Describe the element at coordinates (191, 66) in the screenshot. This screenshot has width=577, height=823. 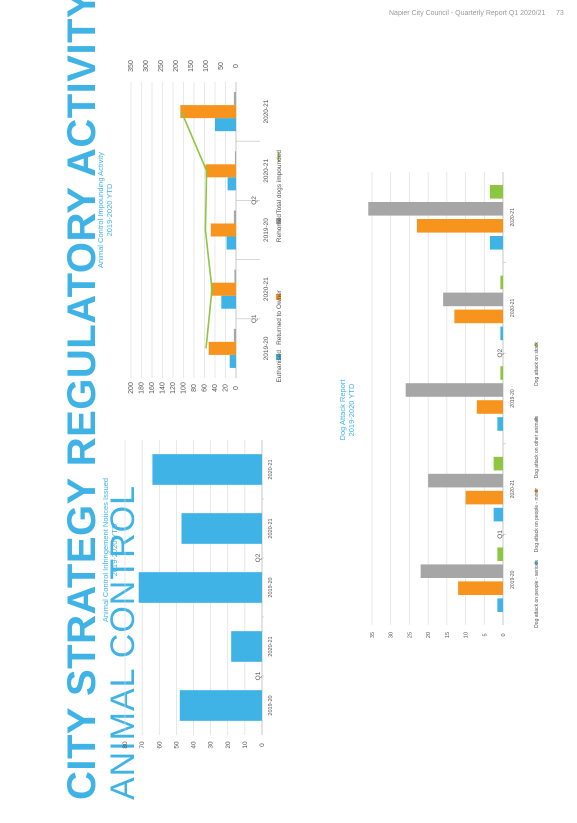
I see `secondary-tick-label: 150` at that location.